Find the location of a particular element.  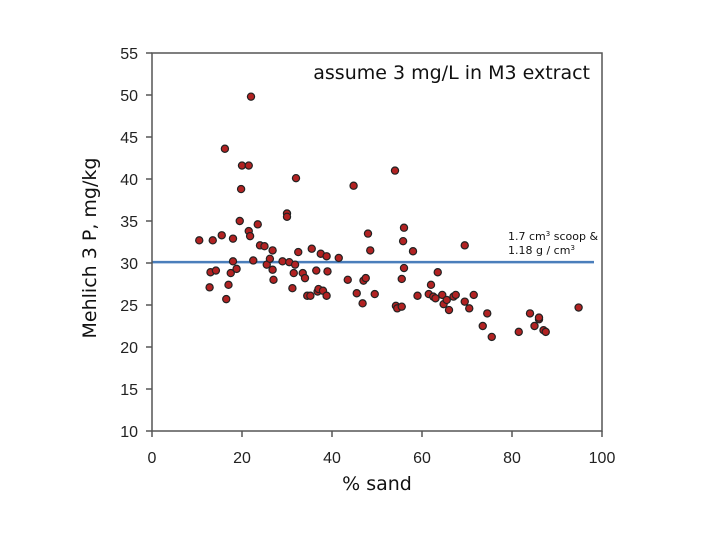

chart-annotation: assume 3 mg/L in M3 extract is located at coordinates (451, 73).